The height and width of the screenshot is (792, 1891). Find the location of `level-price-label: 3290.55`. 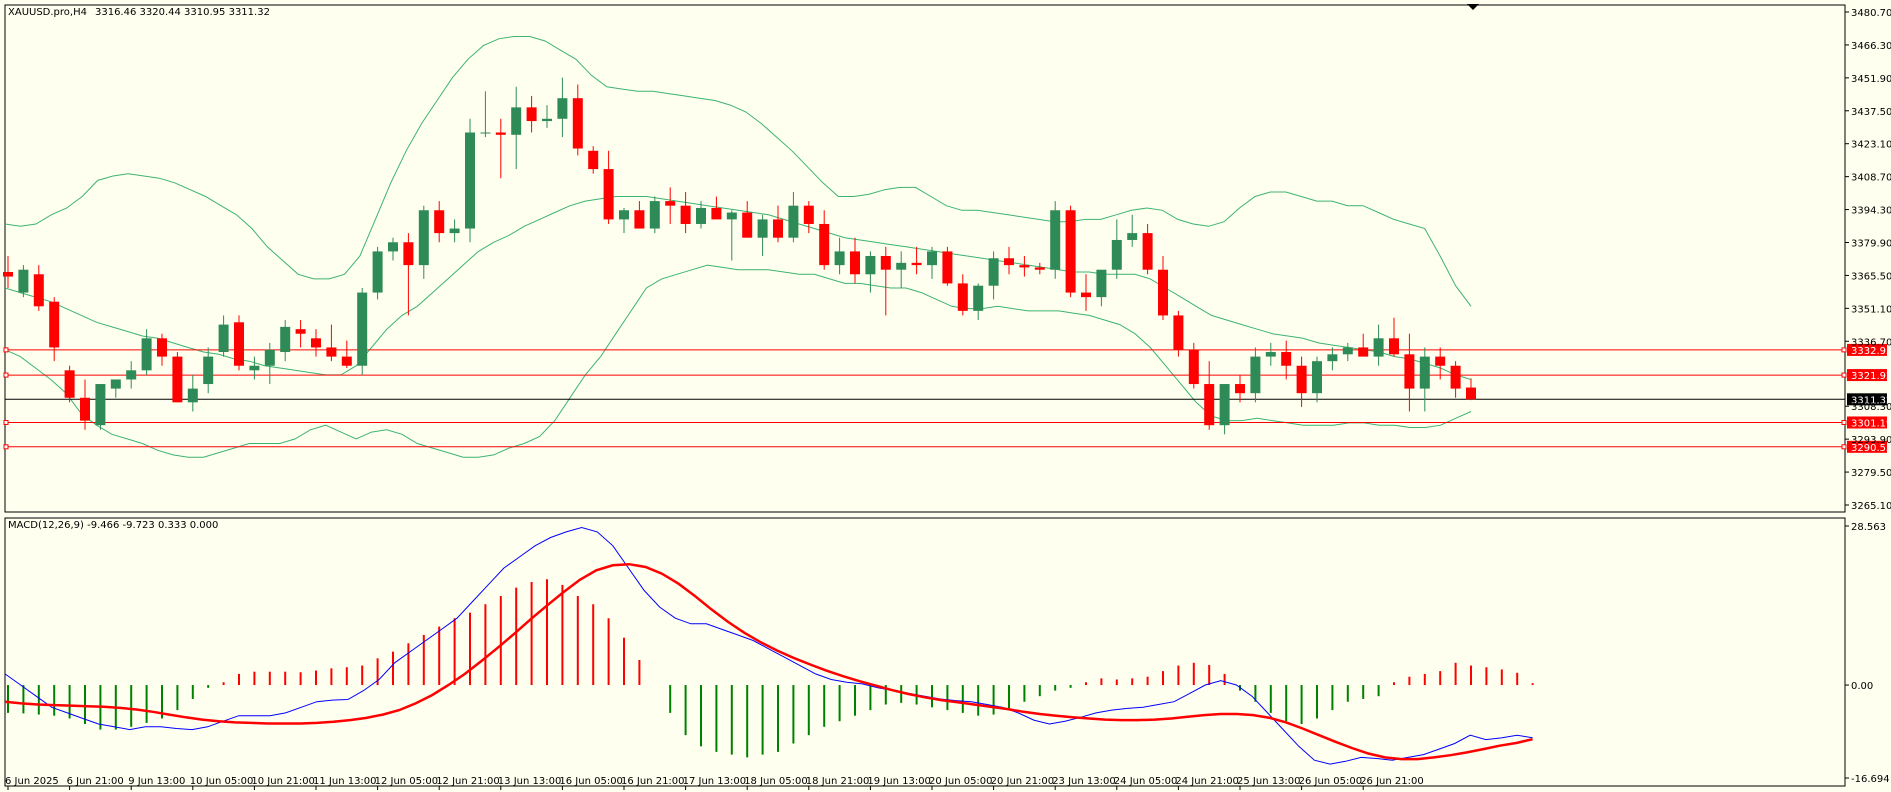

level-price-label: 3290.55 is located at coordinates (1871, 448).